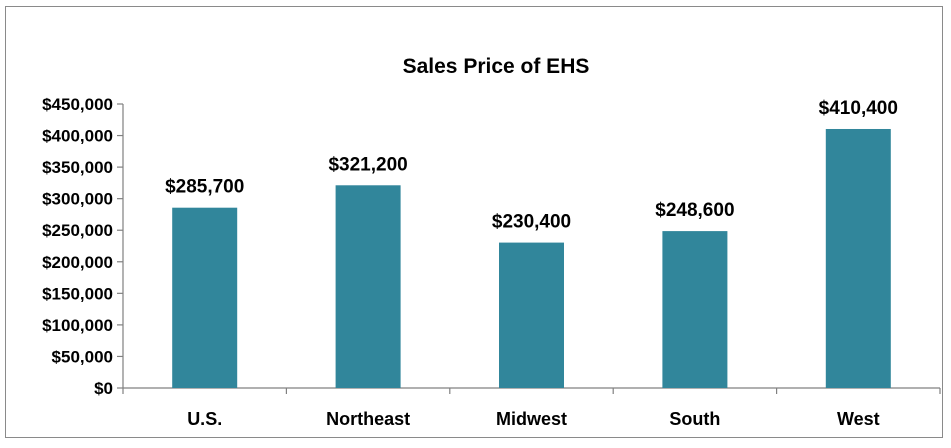 Image resolution: width=951 pixels, height=448 pixels. I want to click on x-tick-label: South, so click(694, 419).